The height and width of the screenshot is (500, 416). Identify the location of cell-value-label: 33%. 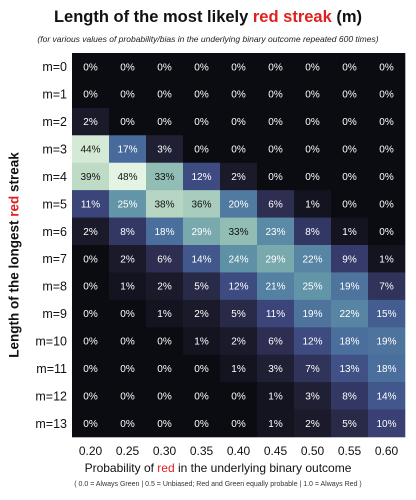
(238, 232).